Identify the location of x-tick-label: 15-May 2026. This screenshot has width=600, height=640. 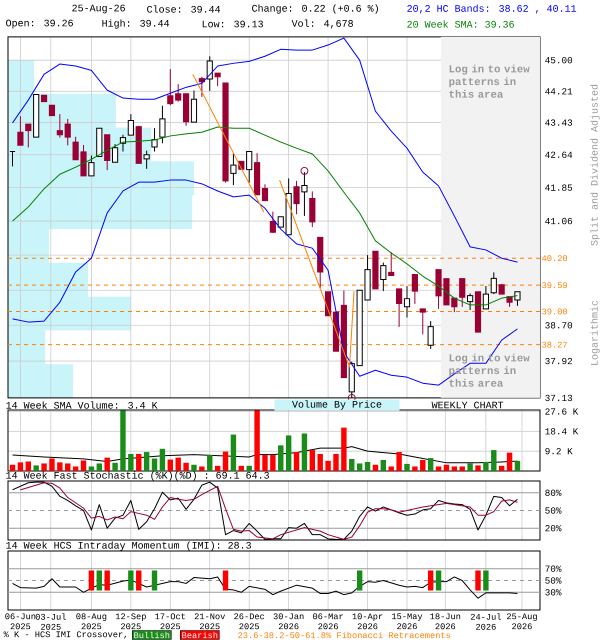
(407, 621).